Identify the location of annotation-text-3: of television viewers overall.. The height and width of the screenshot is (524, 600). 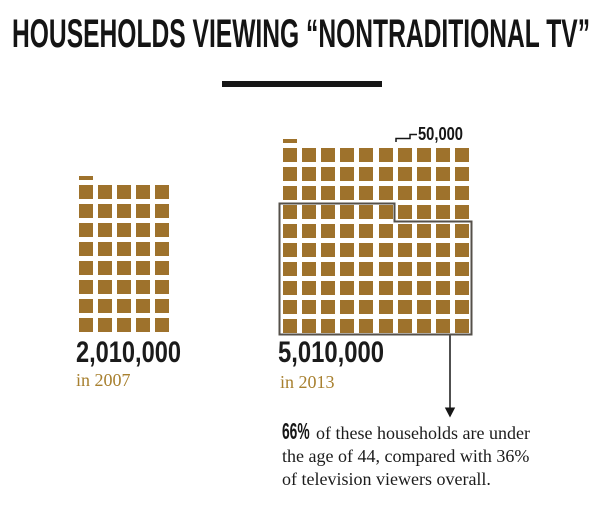
(386, 479).